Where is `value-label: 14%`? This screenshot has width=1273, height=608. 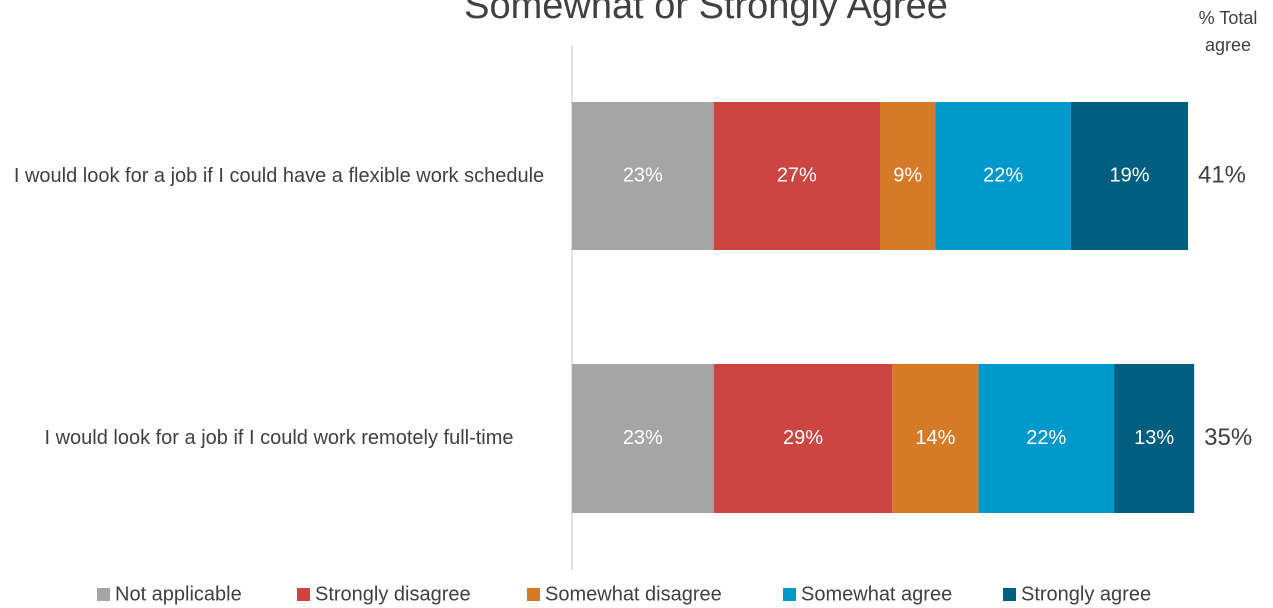
value-label: 14% is located at coordinates (935, 438).